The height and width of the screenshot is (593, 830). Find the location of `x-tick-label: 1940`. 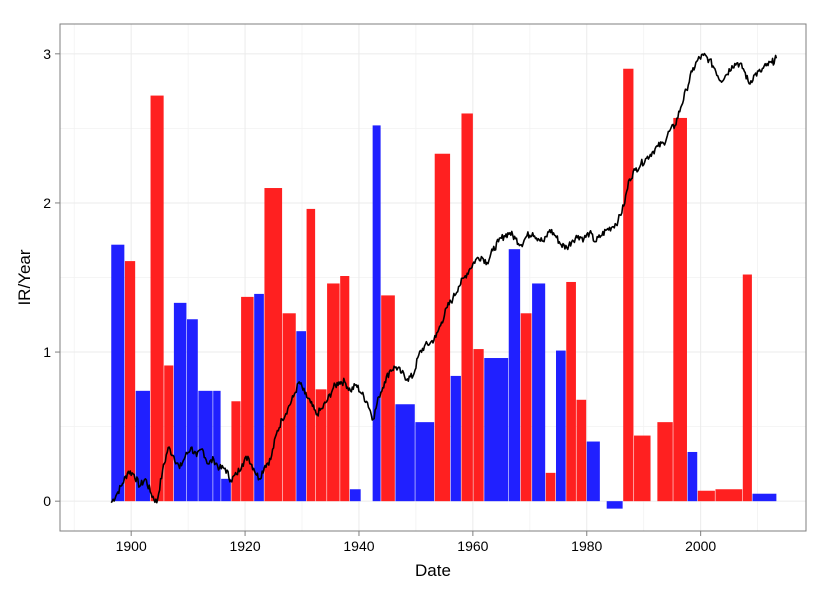

x-tick-label: 1940 is located at coordinates (358, 546).